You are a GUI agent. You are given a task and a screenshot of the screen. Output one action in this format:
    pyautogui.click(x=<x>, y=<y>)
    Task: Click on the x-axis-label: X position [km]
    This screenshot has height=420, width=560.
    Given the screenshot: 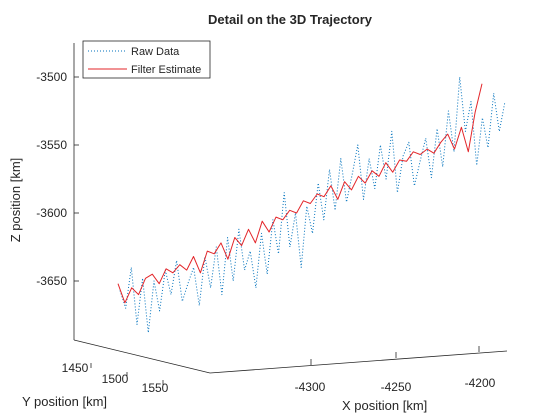 What is the action you would take?
    pyautogui.click(x=384, y=405)
    